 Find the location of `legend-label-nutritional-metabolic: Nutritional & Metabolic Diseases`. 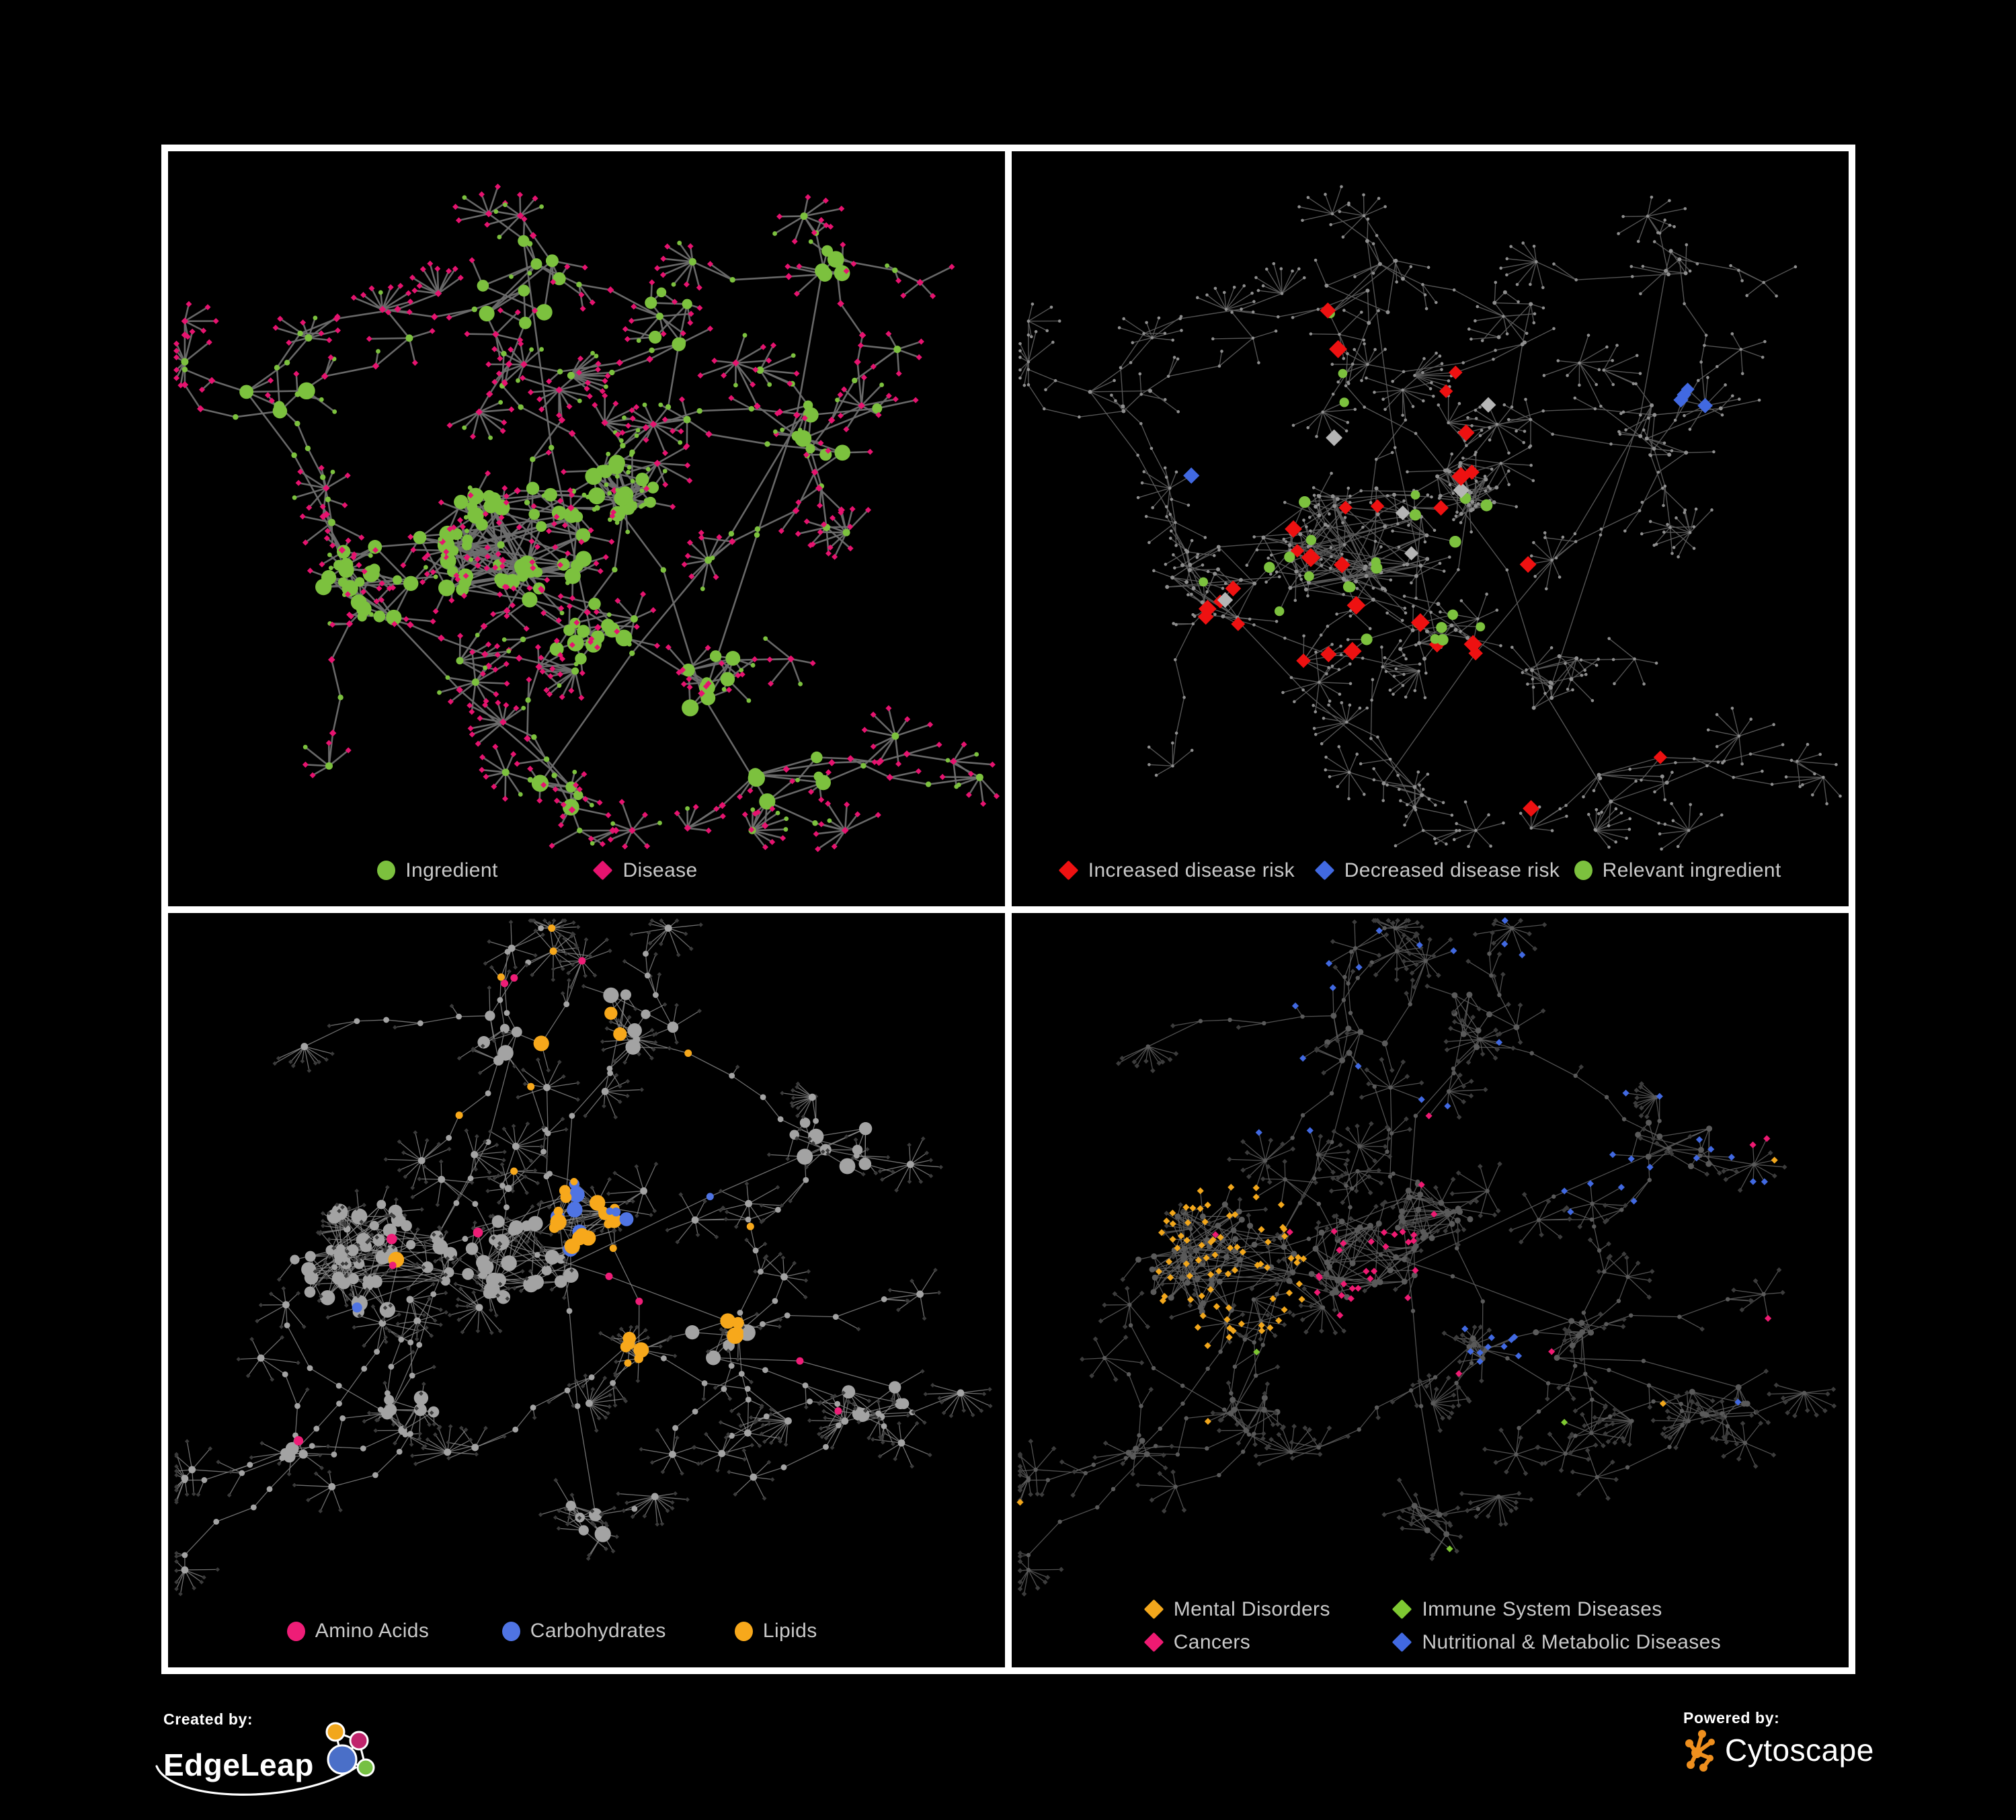

legend-label-nutritional-metabolic: Nutritional & Metabolic Diseases is located at coordinates (1572, 1641).